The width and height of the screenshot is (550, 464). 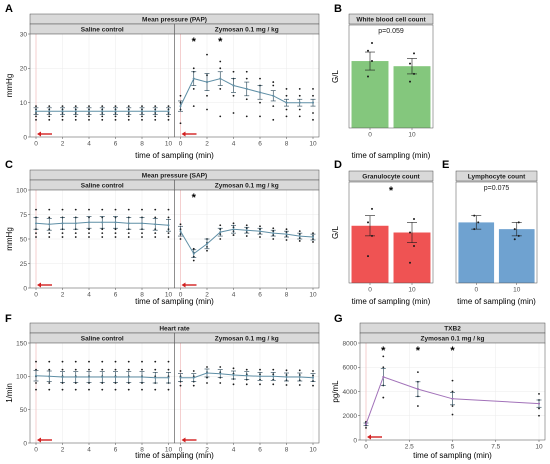 What do you see at coordinates (9, 9) in the screenshot?
I see `panel-label: A` at bounding box center [9, 9].